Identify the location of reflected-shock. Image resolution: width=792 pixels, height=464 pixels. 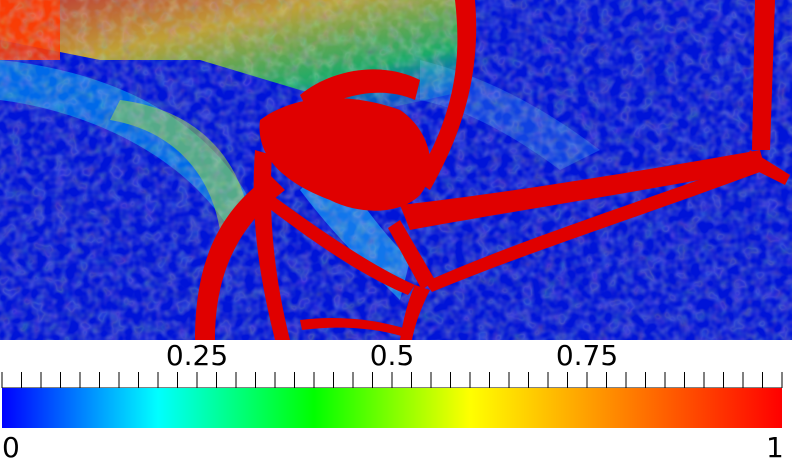
(592, 226).